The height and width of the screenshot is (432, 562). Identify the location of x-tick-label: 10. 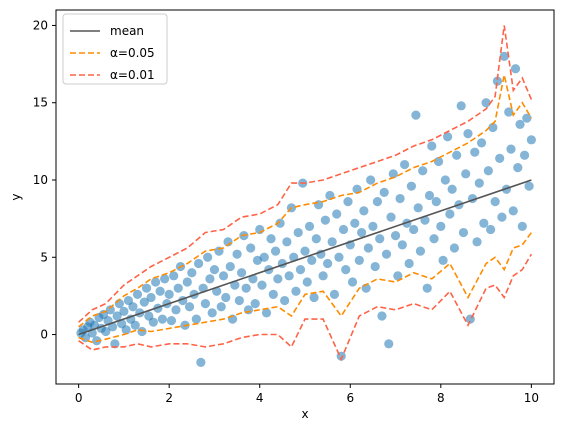
(531, 398).